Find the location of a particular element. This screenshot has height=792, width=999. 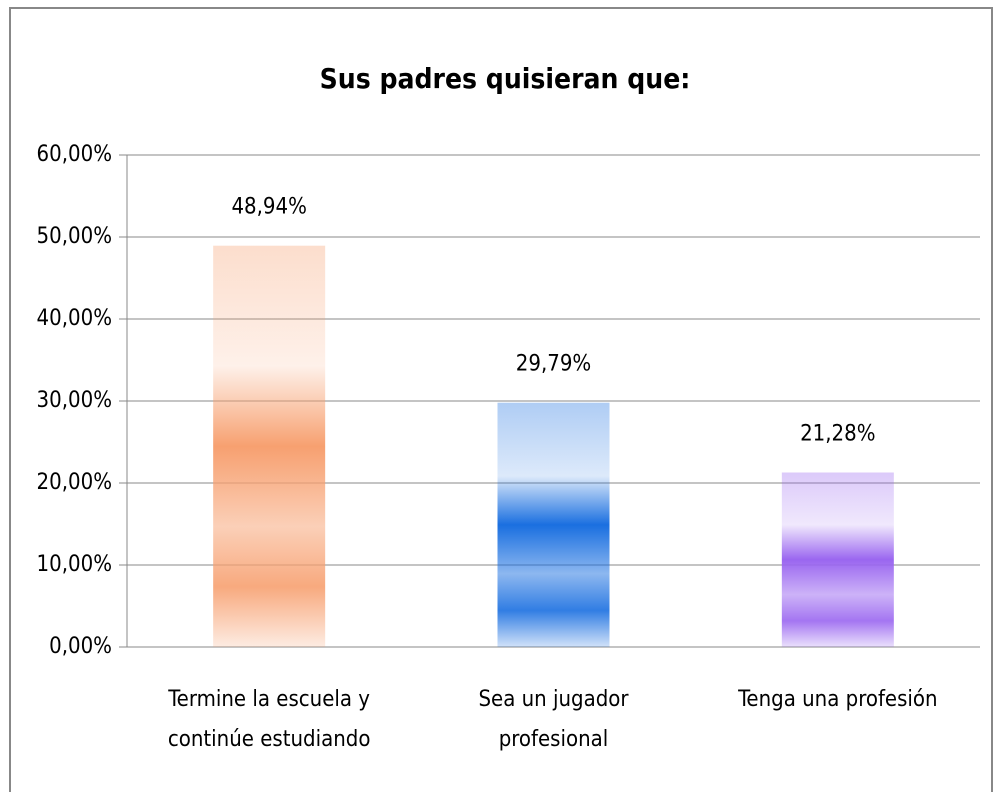

y-tick-label: 50,00% is located at coordinates (74, 236).